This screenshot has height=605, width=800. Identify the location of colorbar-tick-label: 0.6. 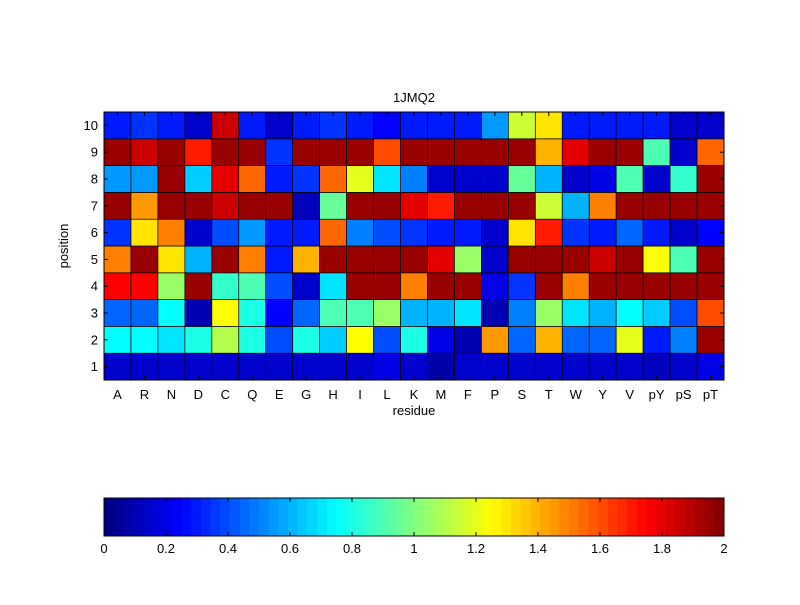
(290, 548).